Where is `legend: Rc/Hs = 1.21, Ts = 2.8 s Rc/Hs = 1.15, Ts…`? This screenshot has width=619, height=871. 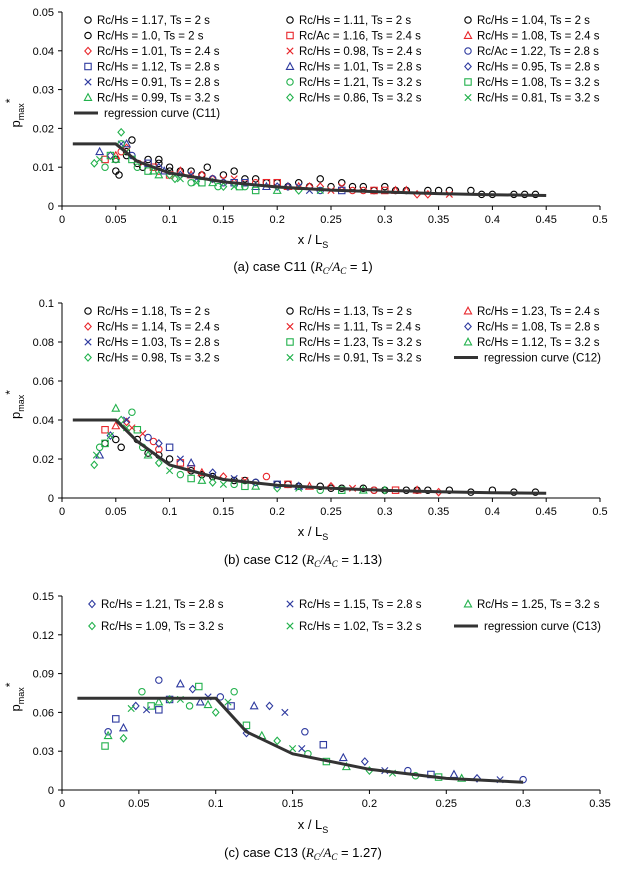 legend: Rc/Hs = 1.21, Ts = 2.8 s Rc/Hs = 1.15, Ts… is located at coordinates (344, 616).